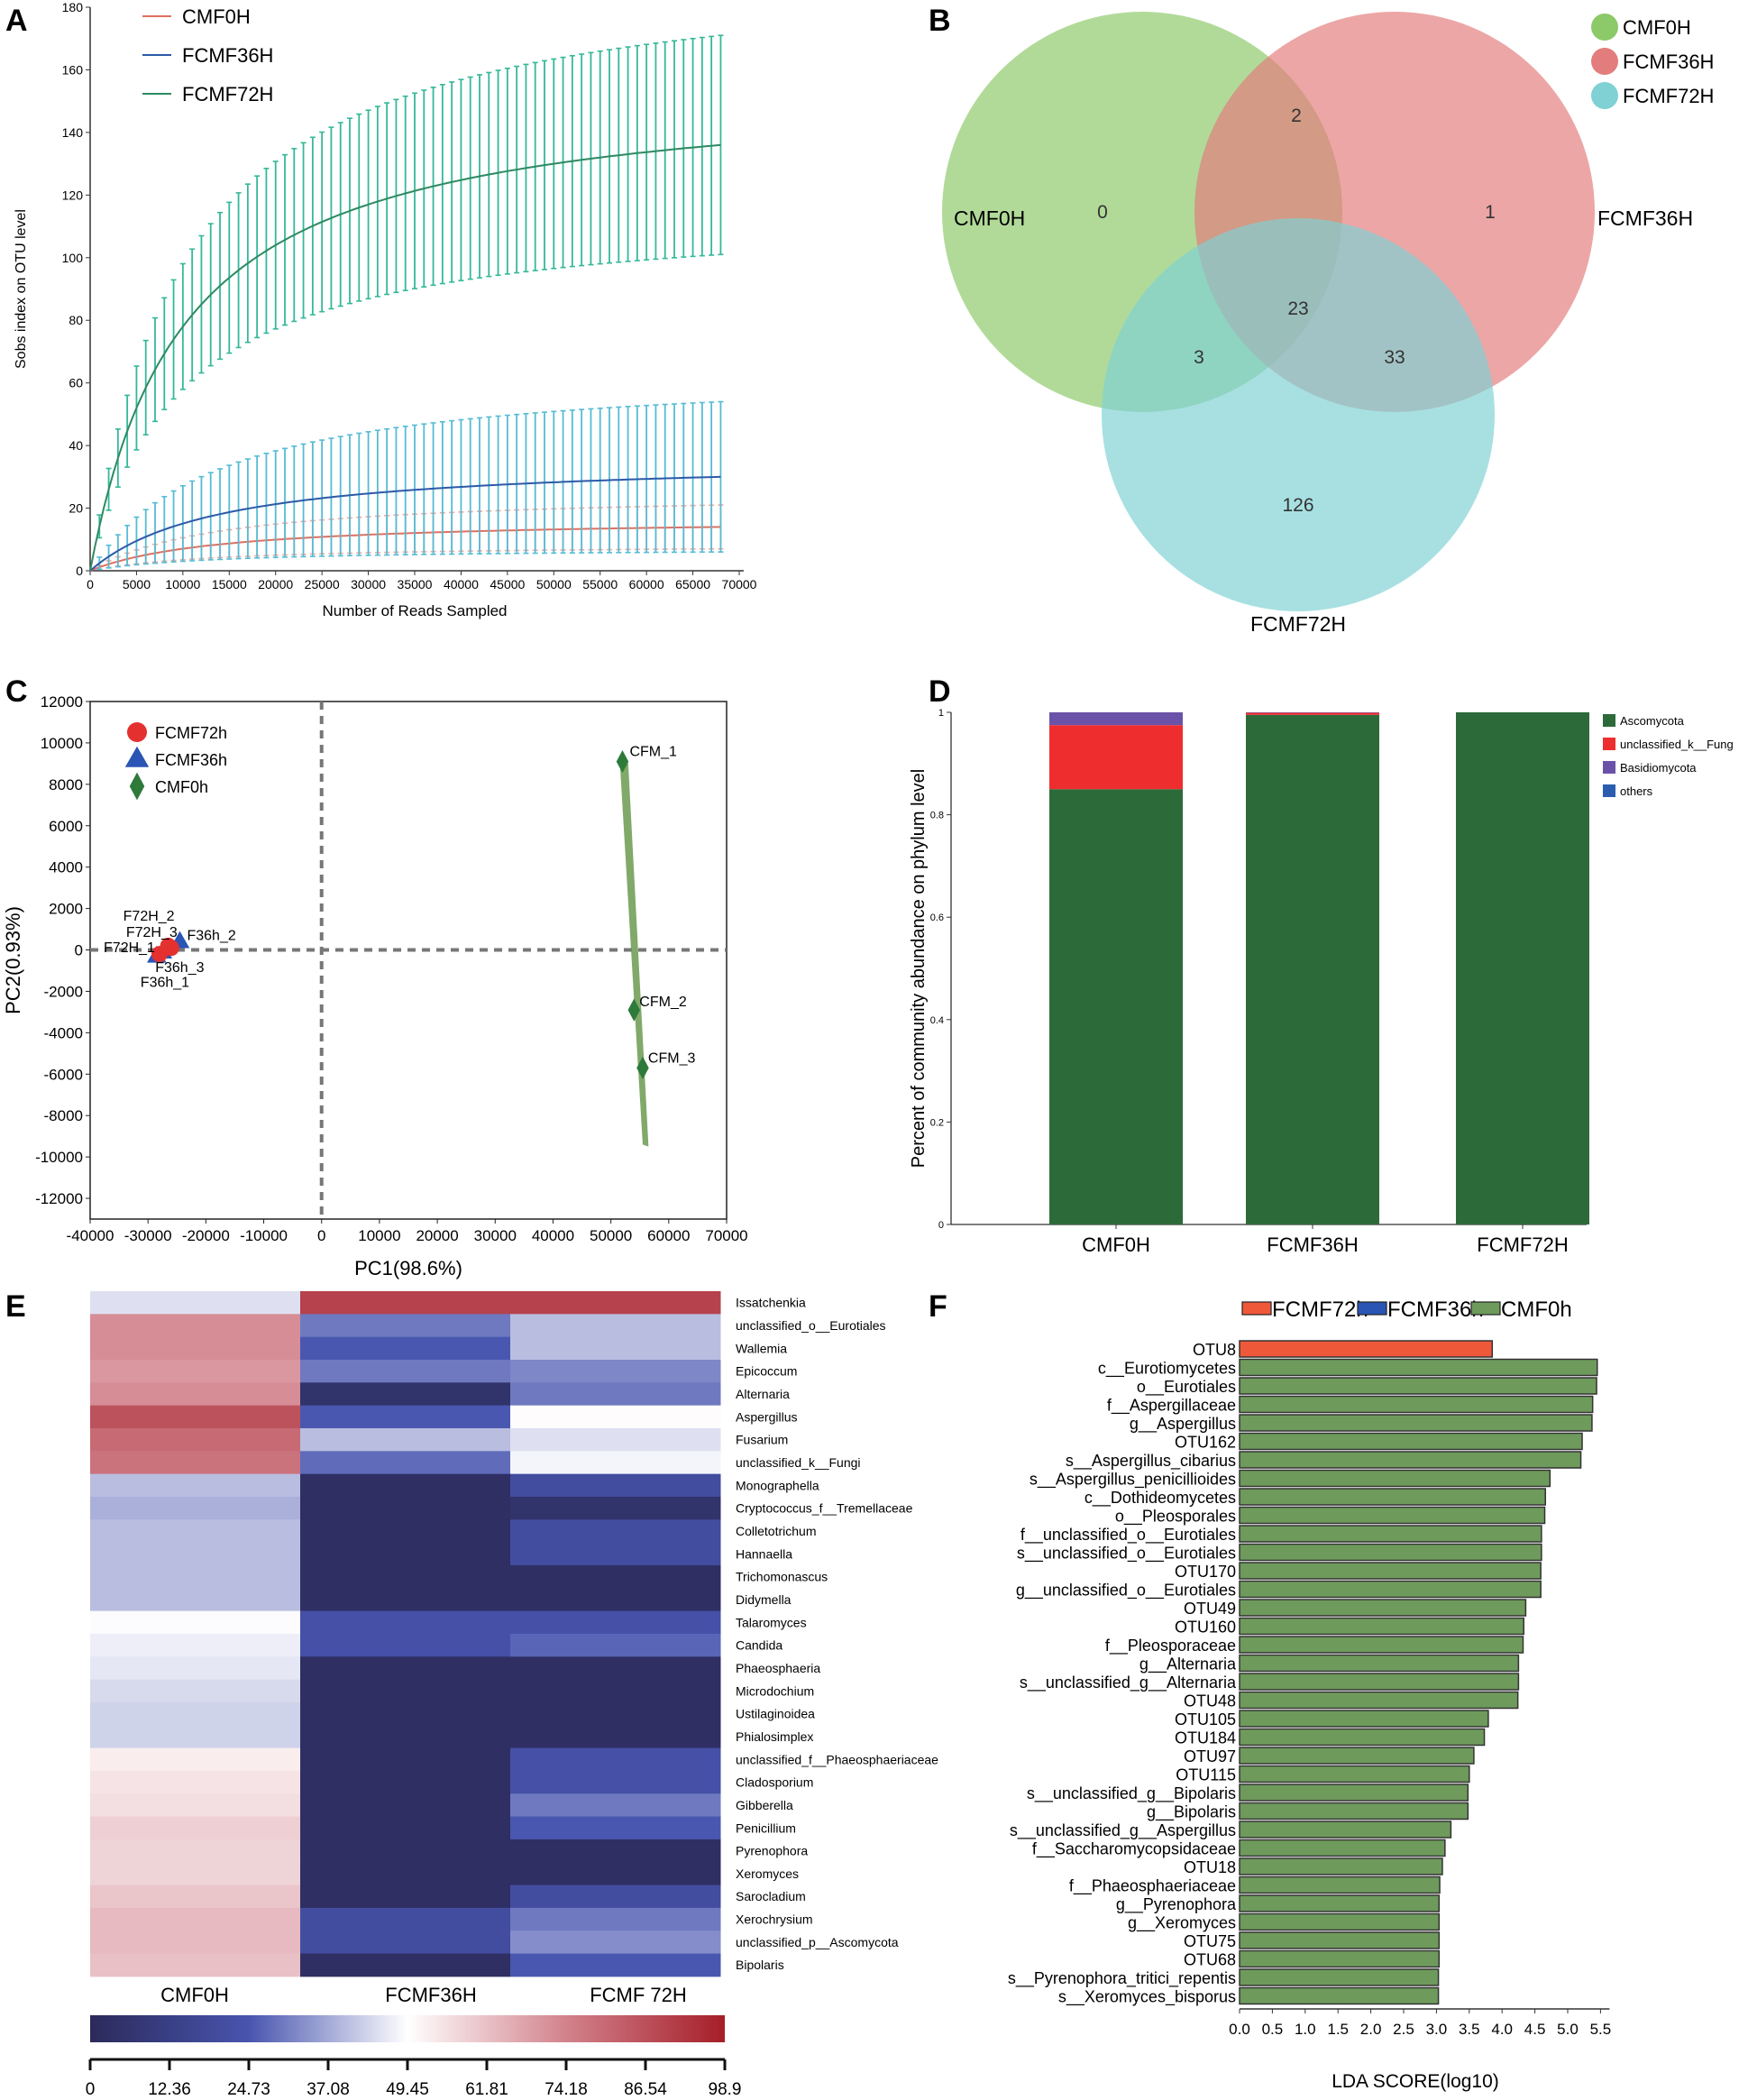 The width and height of the screenshot is (1748, 2100). Describe the element at coordinates (1257, 1308) in the screenshot. I see `legend-swatch-fcmf72h` at that location.